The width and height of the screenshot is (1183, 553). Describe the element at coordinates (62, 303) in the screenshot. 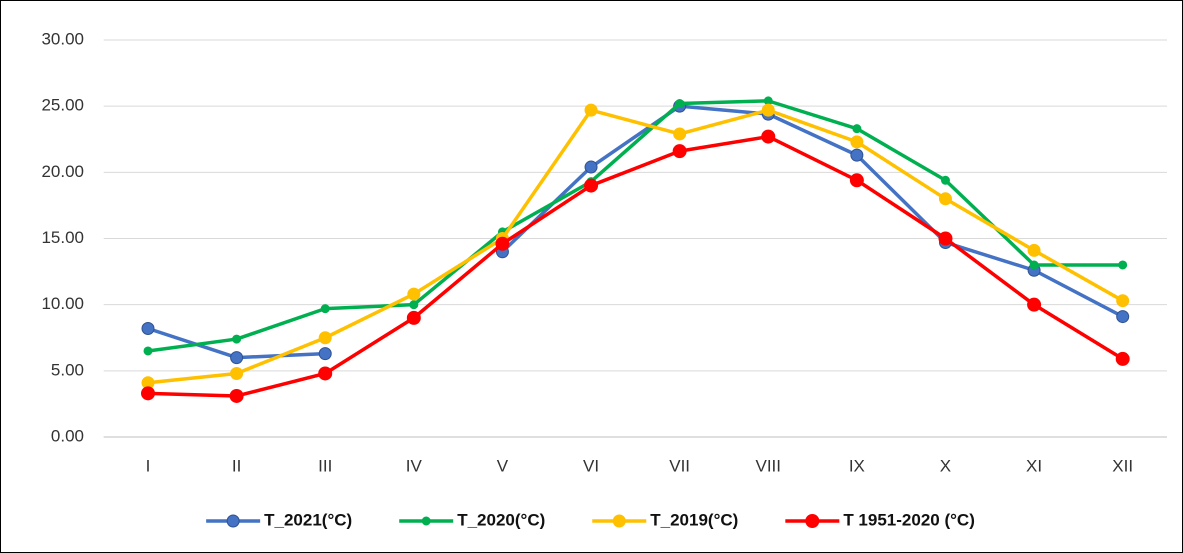

I see `y-tick-label: 10.00` at that location.